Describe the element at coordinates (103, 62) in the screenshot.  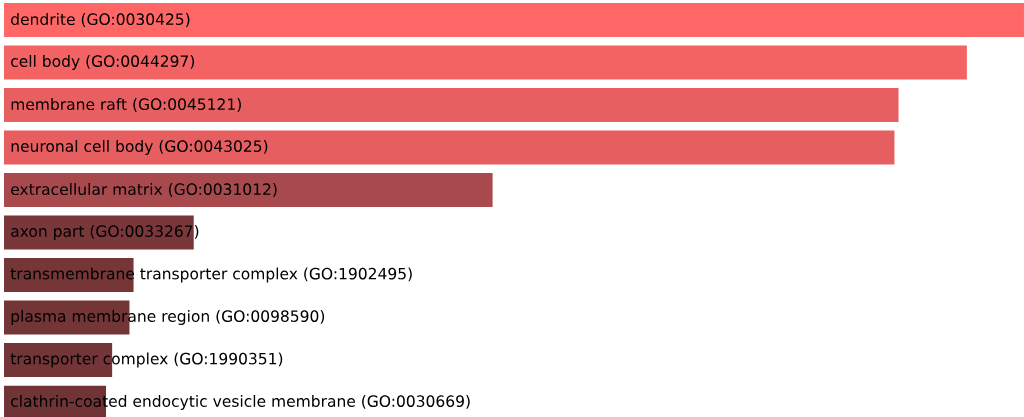
I see `y-tick-label: cell body (GO:0044297)` at that location.